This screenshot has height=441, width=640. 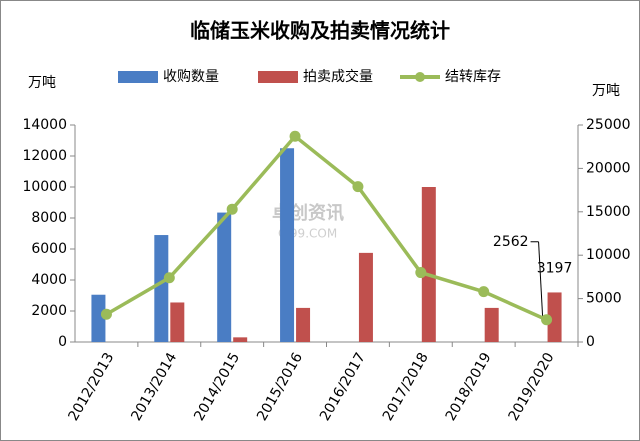 What do you see at coordinates (49, 249) in the screenshot?
I see `y-tick-label: 6000` at bounding box center [49, 249].